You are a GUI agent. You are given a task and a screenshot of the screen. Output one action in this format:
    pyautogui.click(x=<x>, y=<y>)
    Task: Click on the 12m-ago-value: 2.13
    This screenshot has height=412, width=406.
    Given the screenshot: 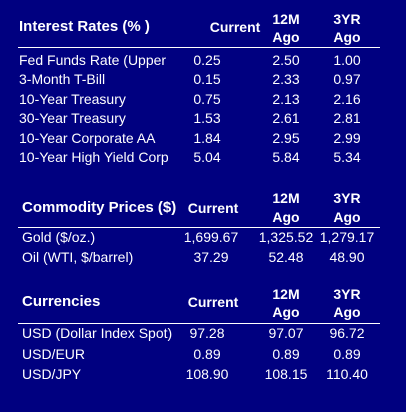 What is the action you would take?
    pyautogui.click(x=286, y=98)
    